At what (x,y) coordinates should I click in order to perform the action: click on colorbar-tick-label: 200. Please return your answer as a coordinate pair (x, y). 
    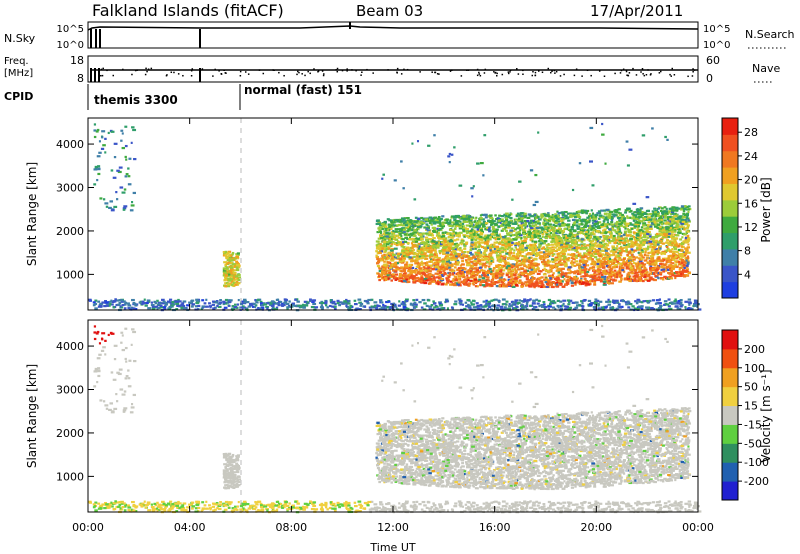
    Looking at the image, I should click on (754, 349).